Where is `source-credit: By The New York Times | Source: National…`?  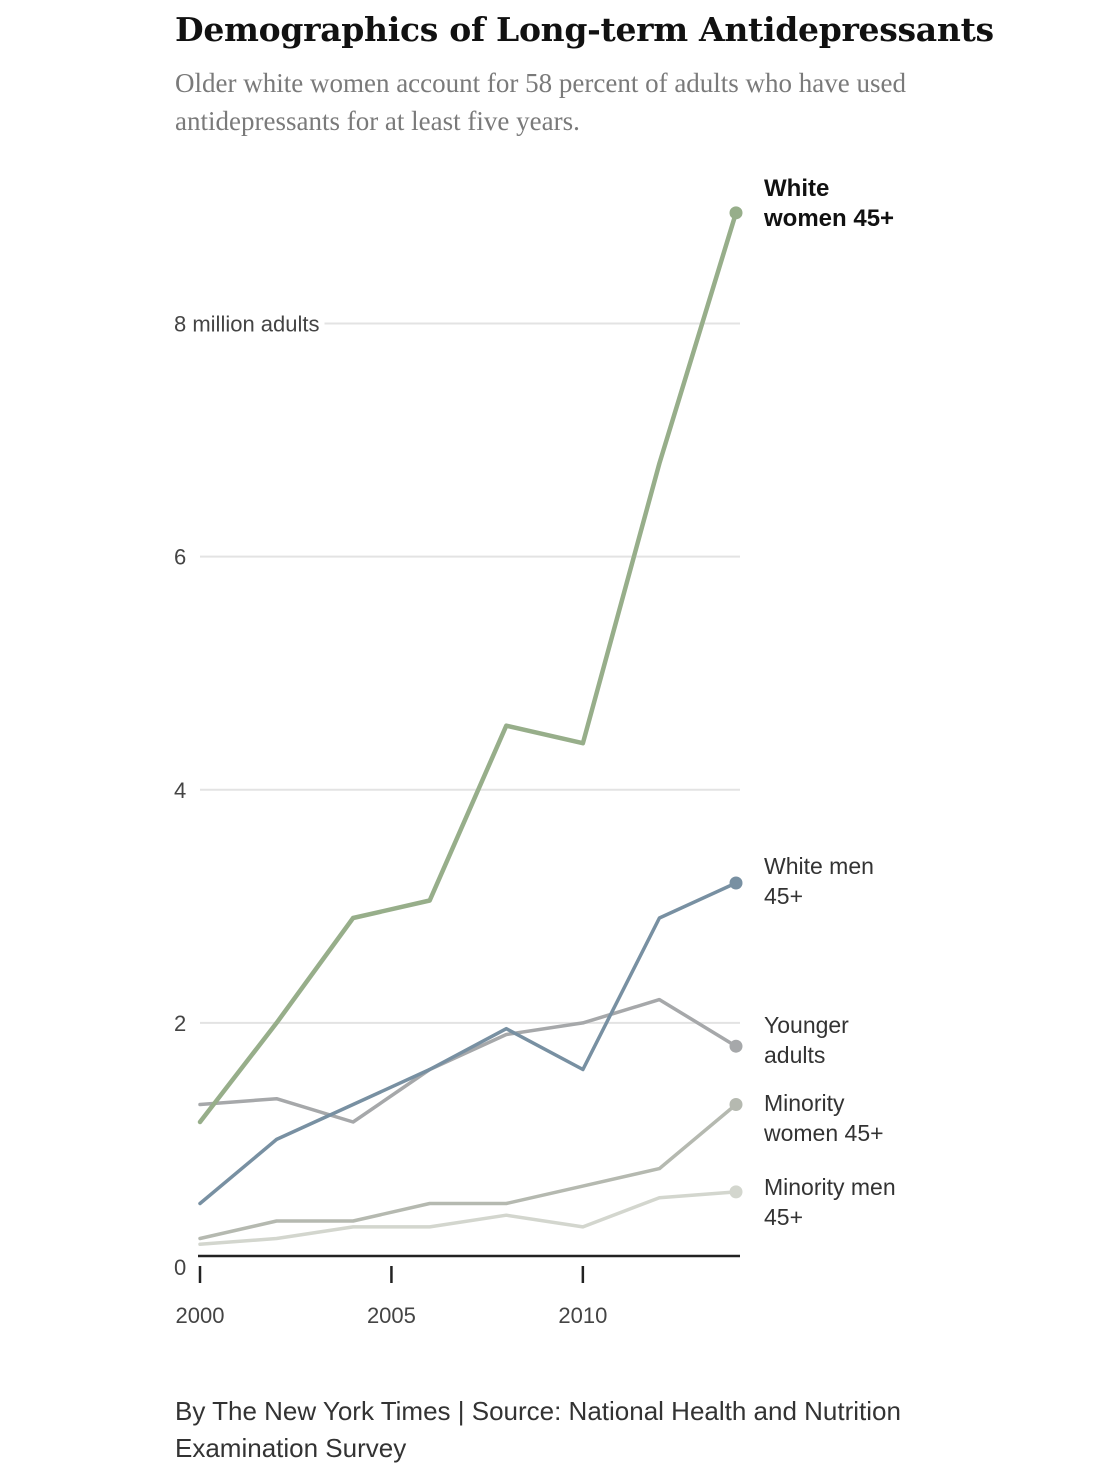
source-credit: By The New York Times | Source: National… is located at coordinates (538, 1429).